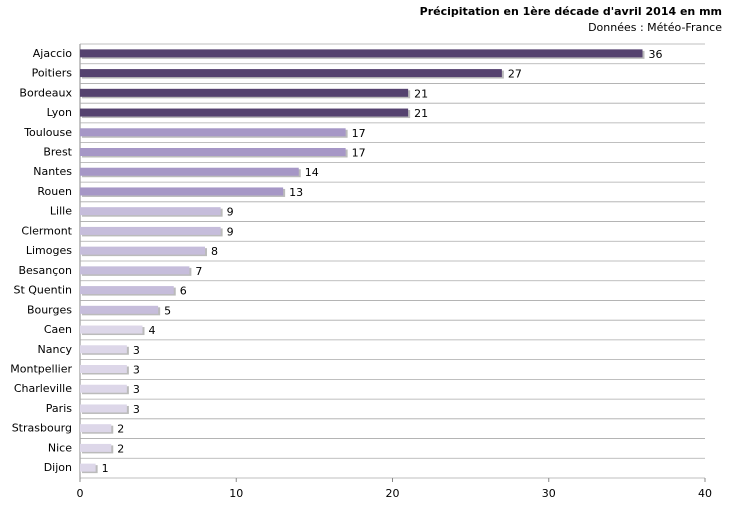 The image size is (729, 505). I want to click on y-tick-label: Nantes, so click(52, 171).